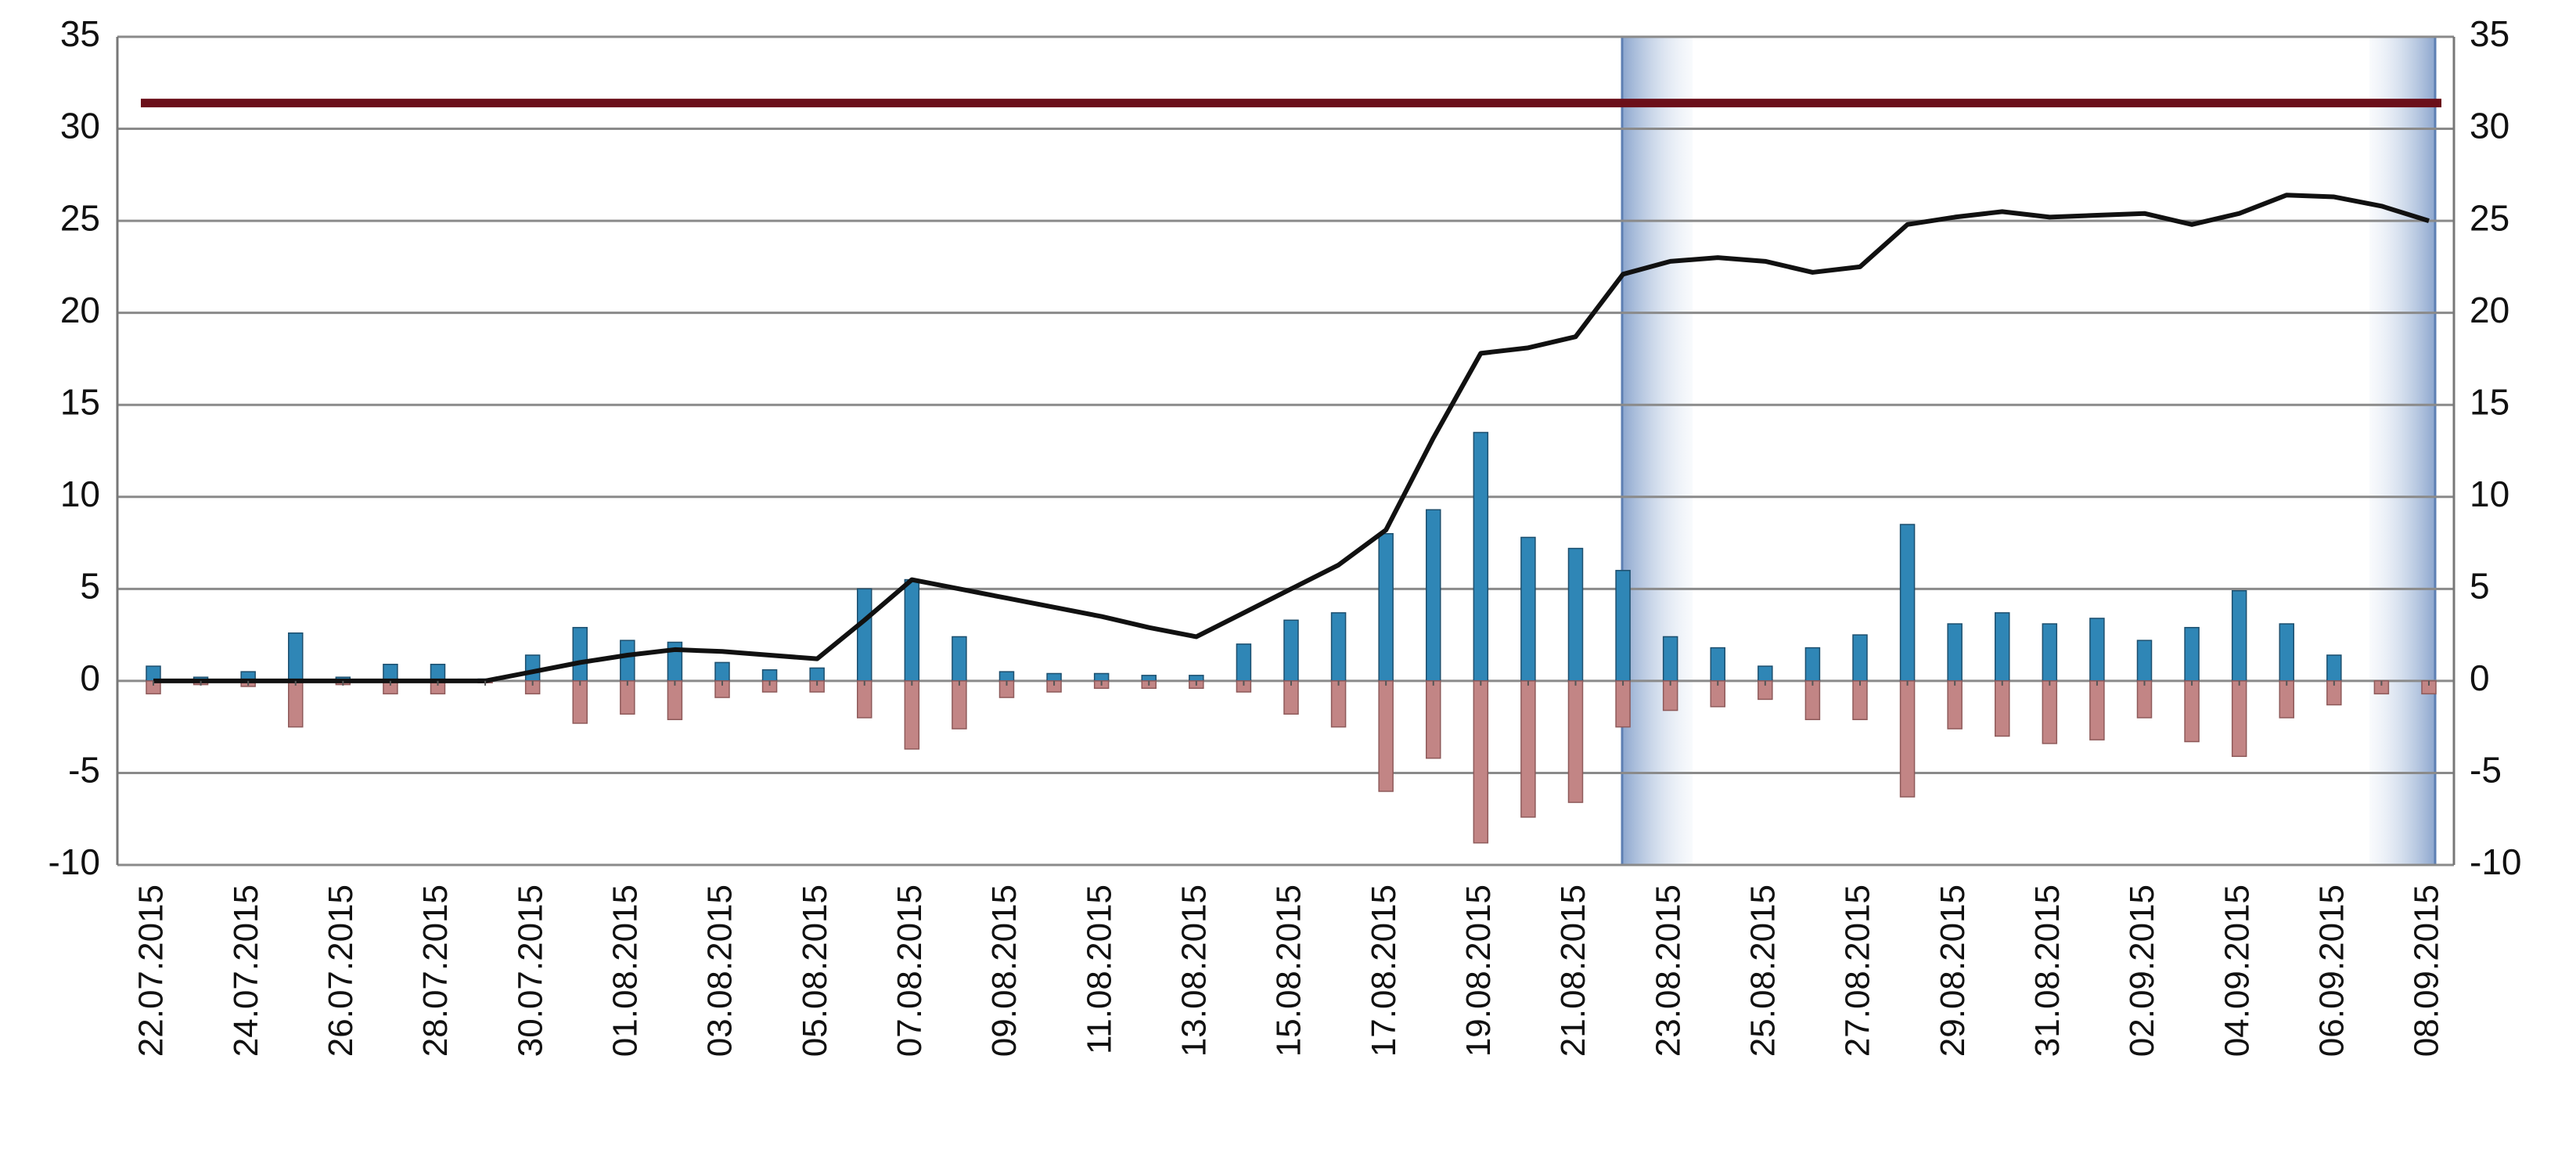 The width and height of the screenshot is (2576, 1171). I want to click on y2-tick-label: 35, so click(2489, 33).